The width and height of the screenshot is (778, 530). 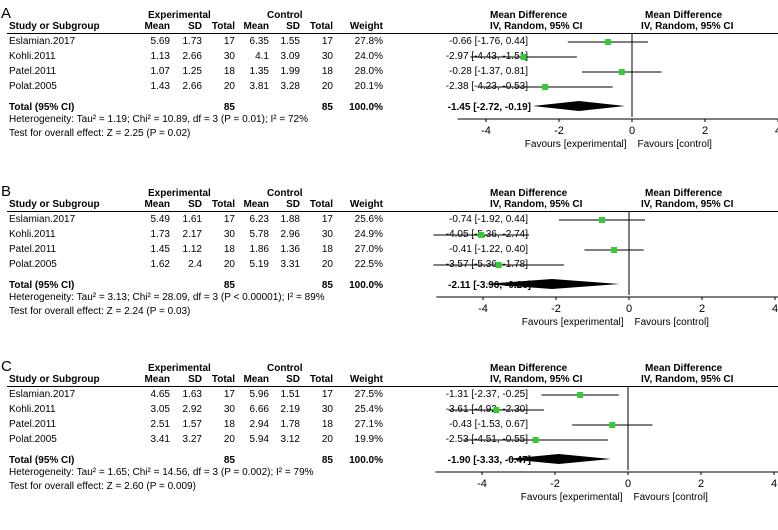 What do you see at coordinates (290, 71) in the screenshot?
I see `ctl-sd: 1.99` at bounding box center [290, 71].